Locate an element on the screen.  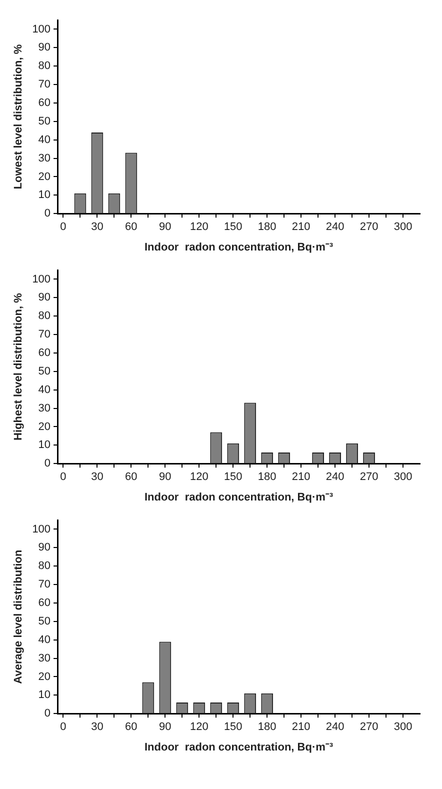
y-axis-title: Average level distribution is located at coordinates (18, 616).